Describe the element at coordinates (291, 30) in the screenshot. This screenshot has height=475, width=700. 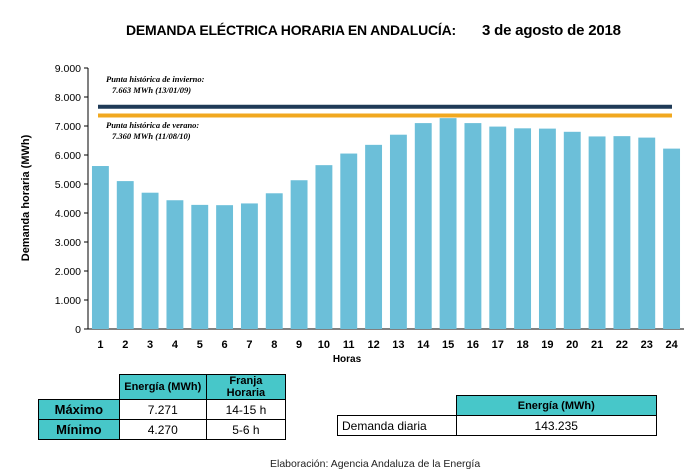
I see `chart-title: DEMANDA ELÉCTRICA HORARIA EN ANDALUCÍA:` at that location.